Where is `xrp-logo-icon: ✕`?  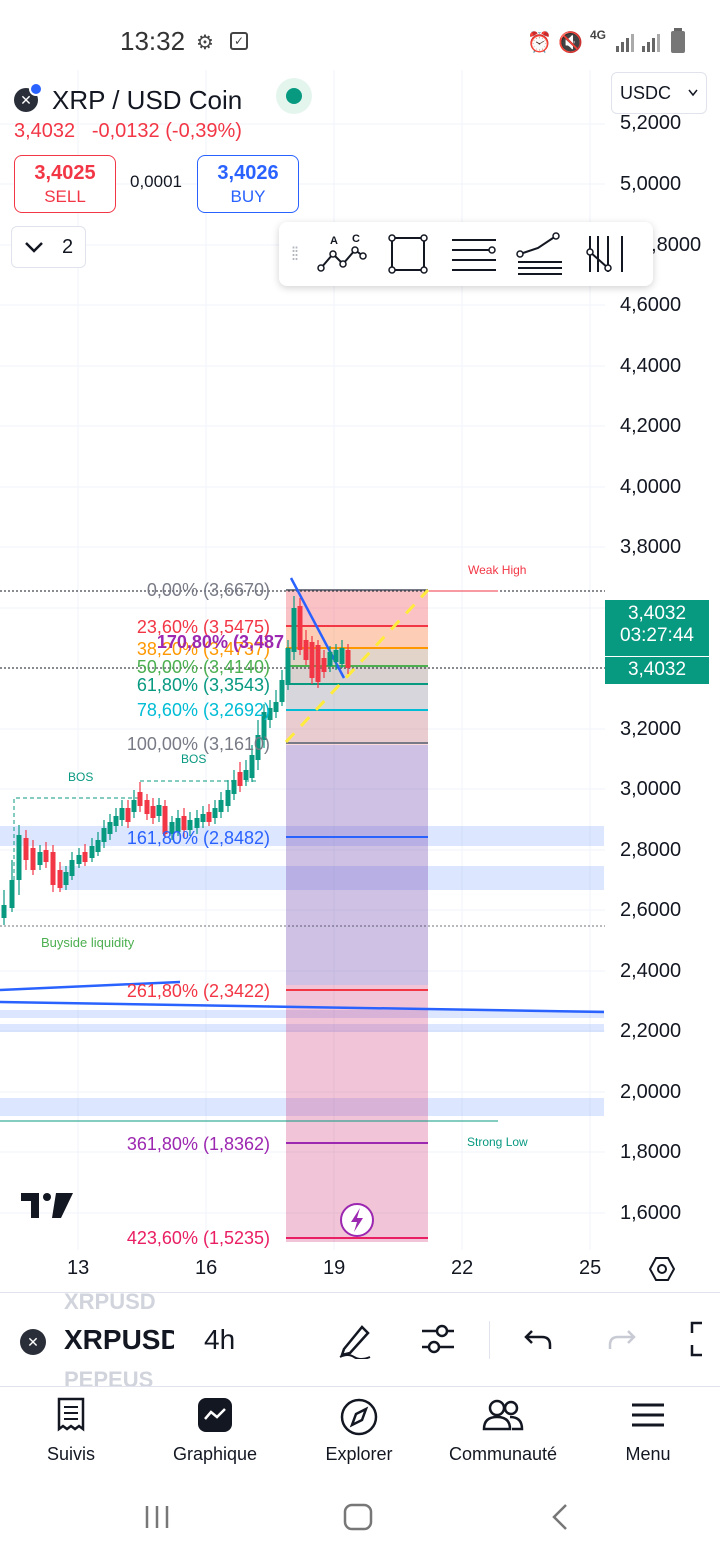 xrp-logo-icon: ✕ is located at coordinates (28, 97).